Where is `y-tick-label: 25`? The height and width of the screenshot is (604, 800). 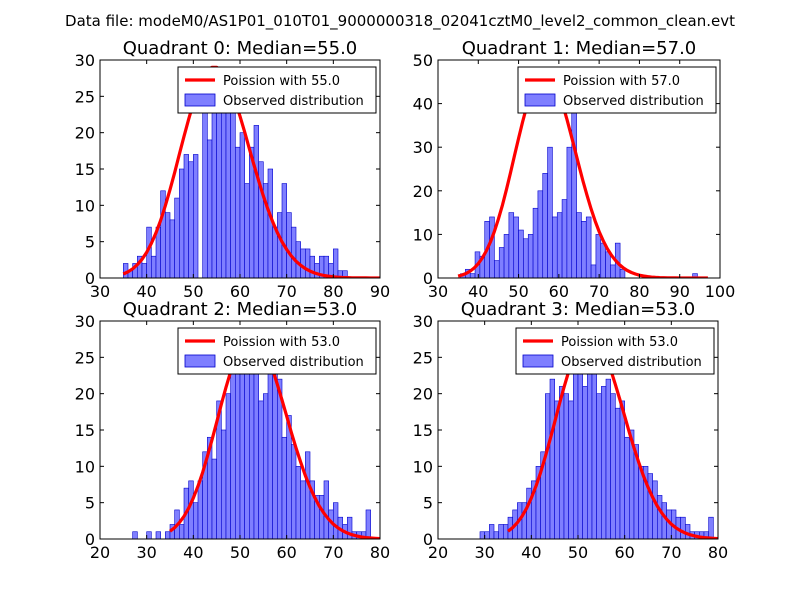
y-tick-label: 25 is located at coordinates (423, 357).